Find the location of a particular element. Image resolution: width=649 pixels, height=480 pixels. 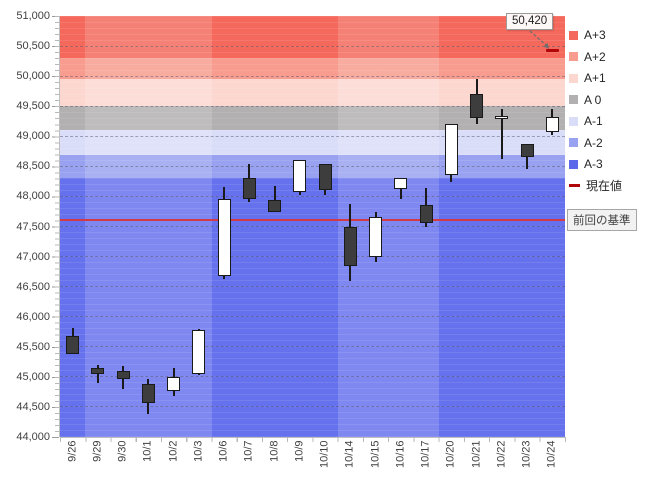

x-tick-label: 10/1 is located at coordinates (147, 451).